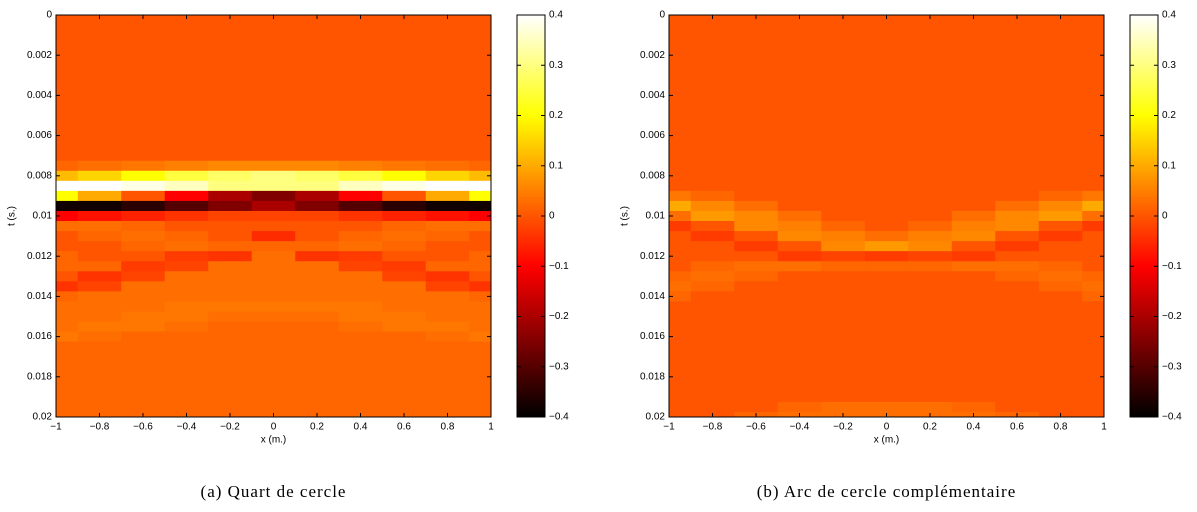 This screenshot has width=1197, height=512. I want to click on x-tick-label: 0.6, so click(1017, 427).